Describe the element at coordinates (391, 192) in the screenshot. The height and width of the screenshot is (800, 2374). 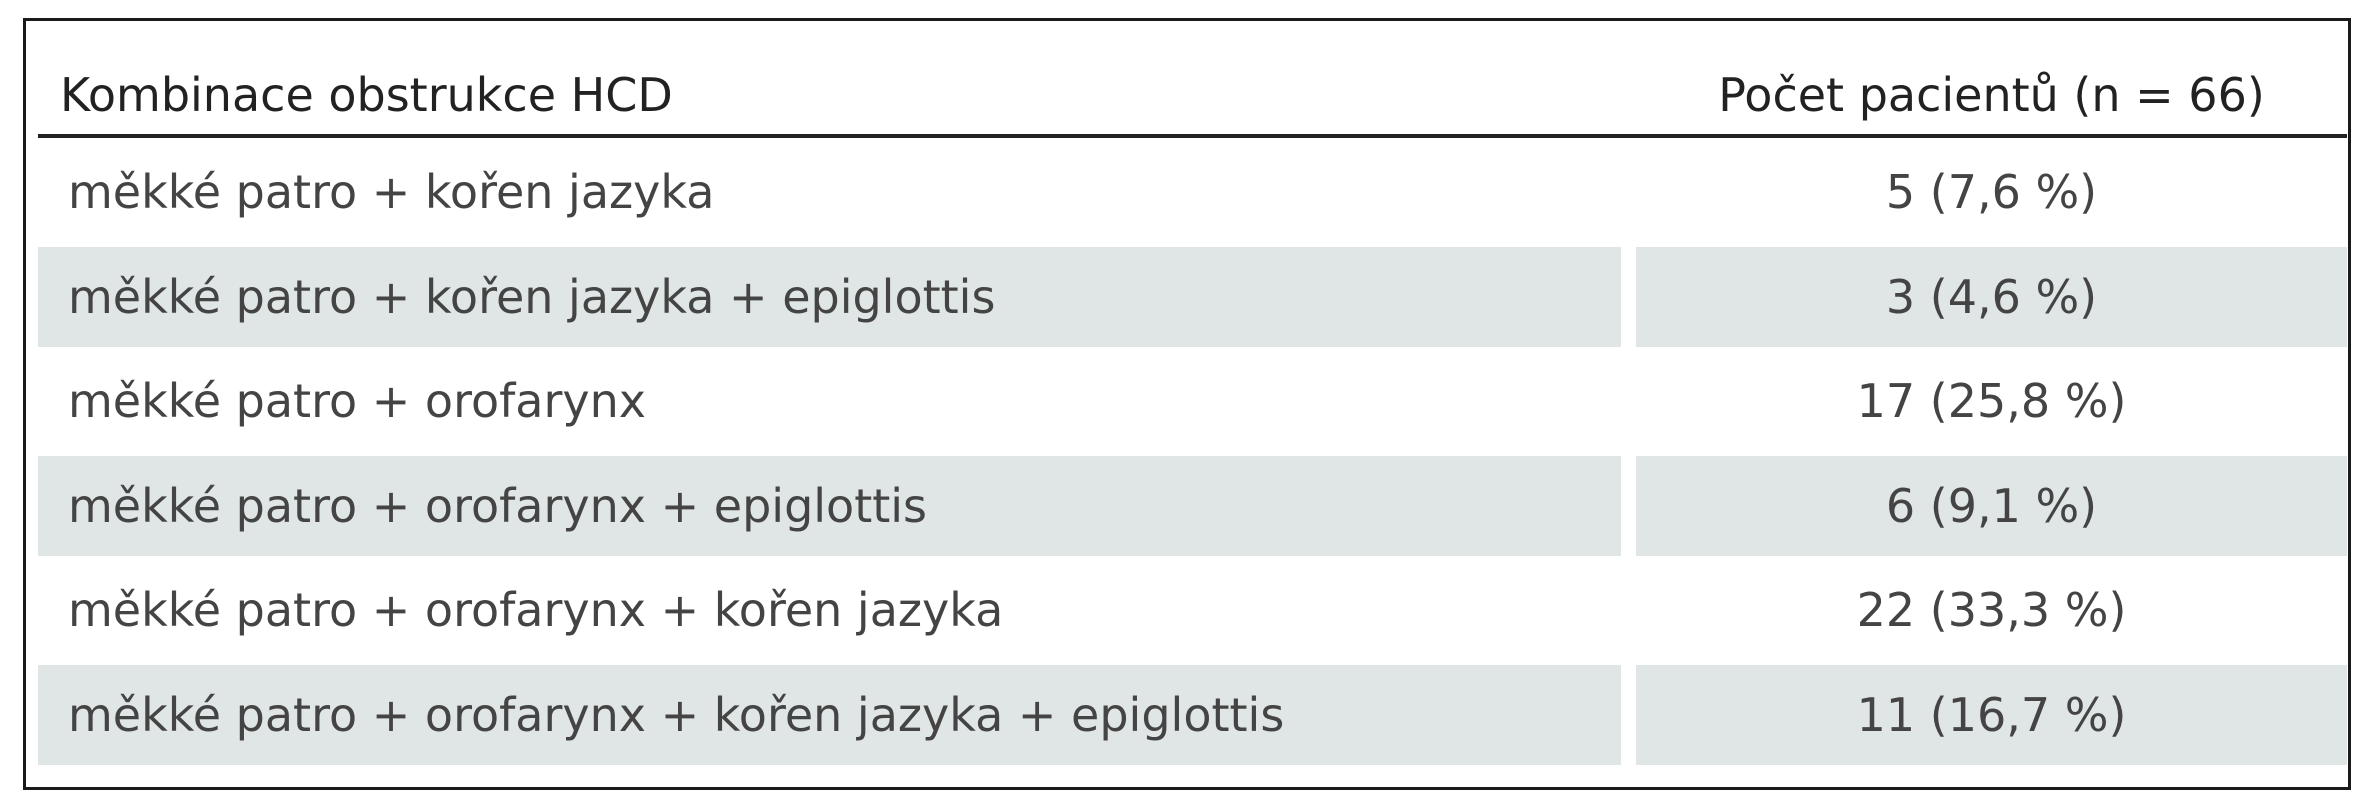
I see `table-cell: měkké patro + kořen jazyka` at that location.